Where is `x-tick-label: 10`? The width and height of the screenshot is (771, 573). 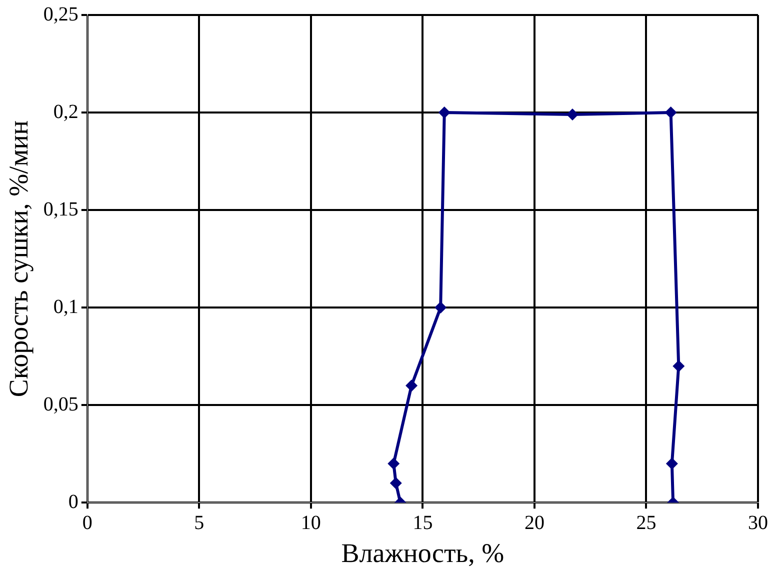 x-tick-label: 10 is located at coordinates (310, 523).